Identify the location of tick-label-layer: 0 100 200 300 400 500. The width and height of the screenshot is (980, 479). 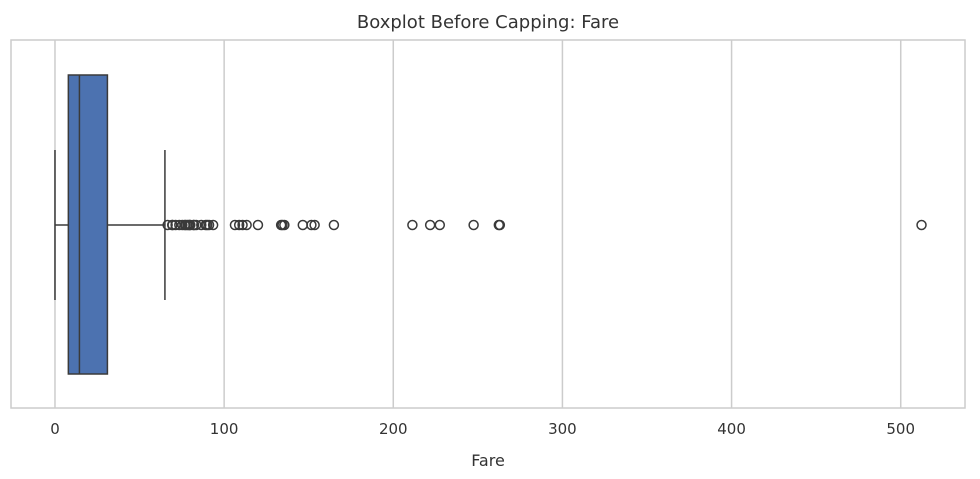
(482, 429).